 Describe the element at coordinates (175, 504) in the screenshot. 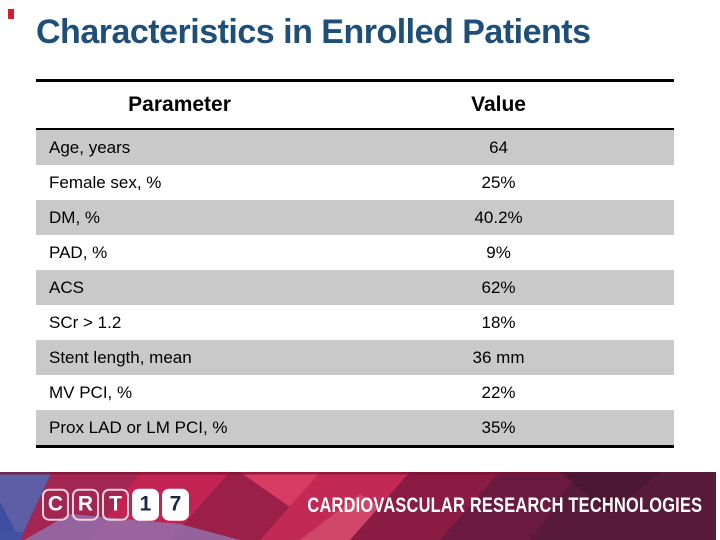

I see `logo-digit-7: 7` at that location.